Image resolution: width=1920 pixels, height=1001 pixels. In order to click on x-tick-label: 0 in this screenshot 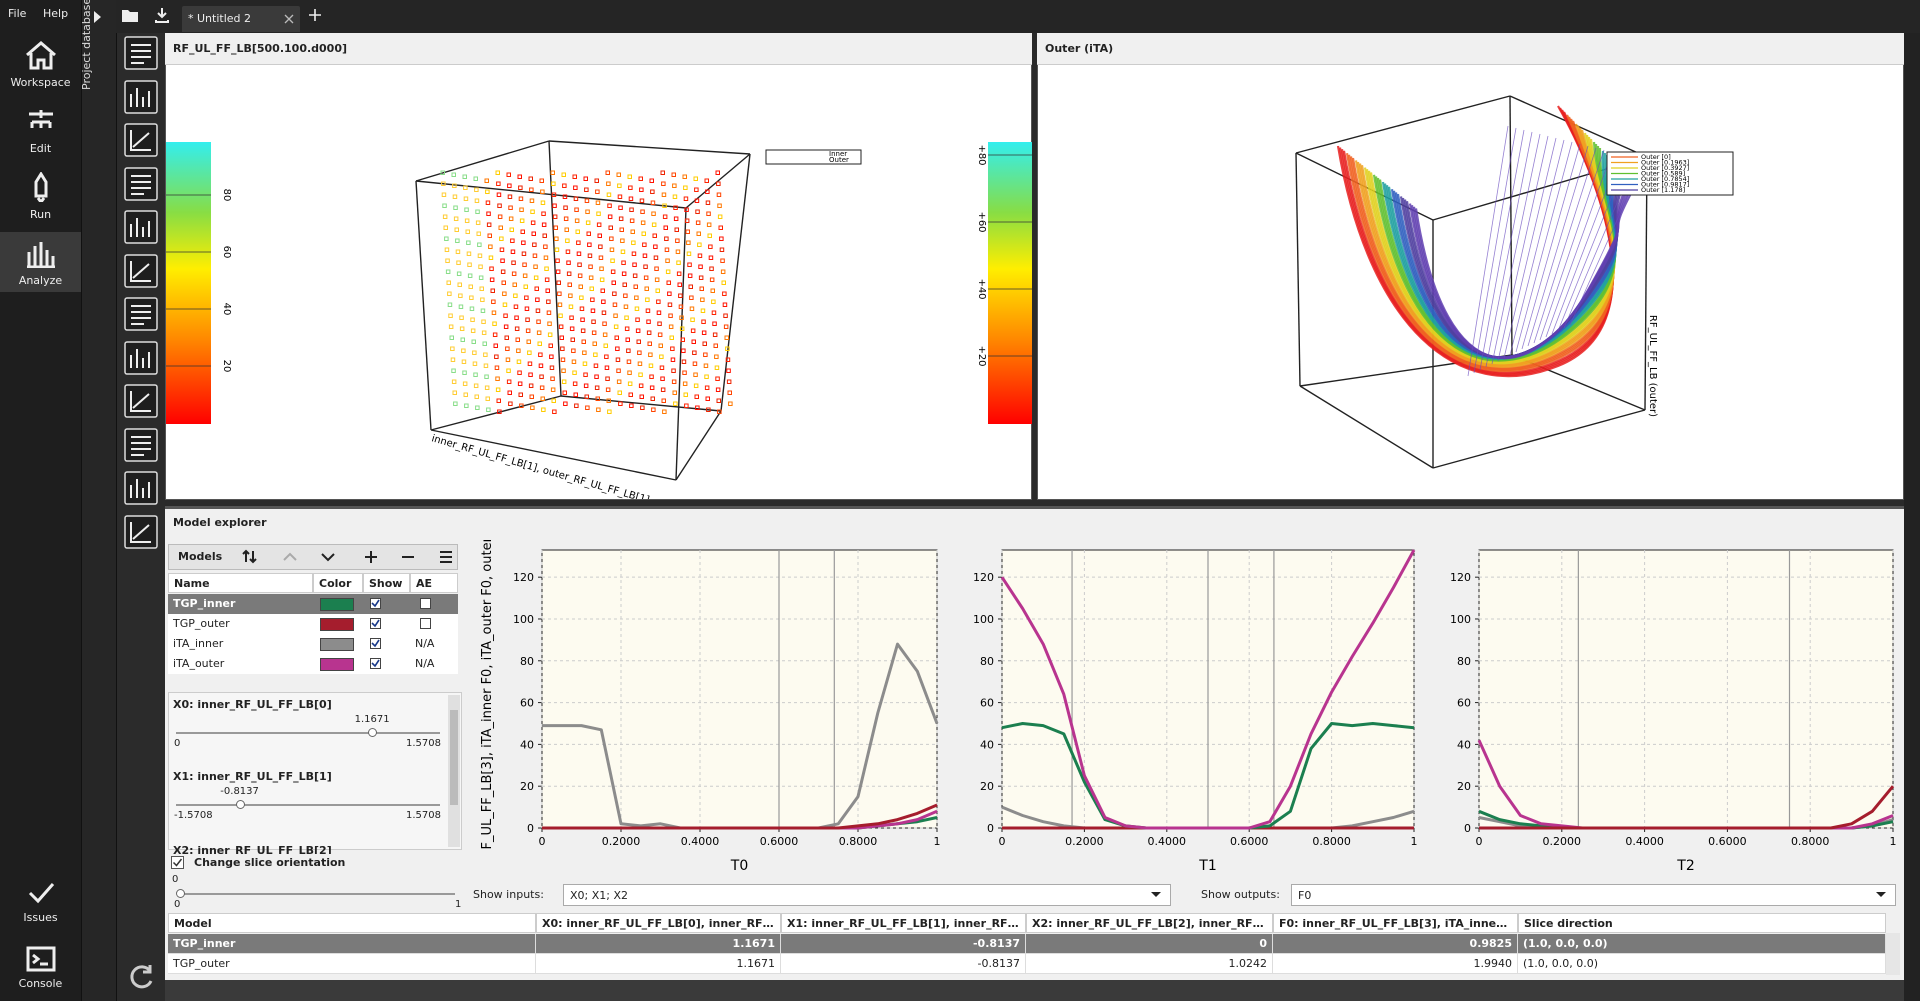, I will do `click(1479, 841)`.